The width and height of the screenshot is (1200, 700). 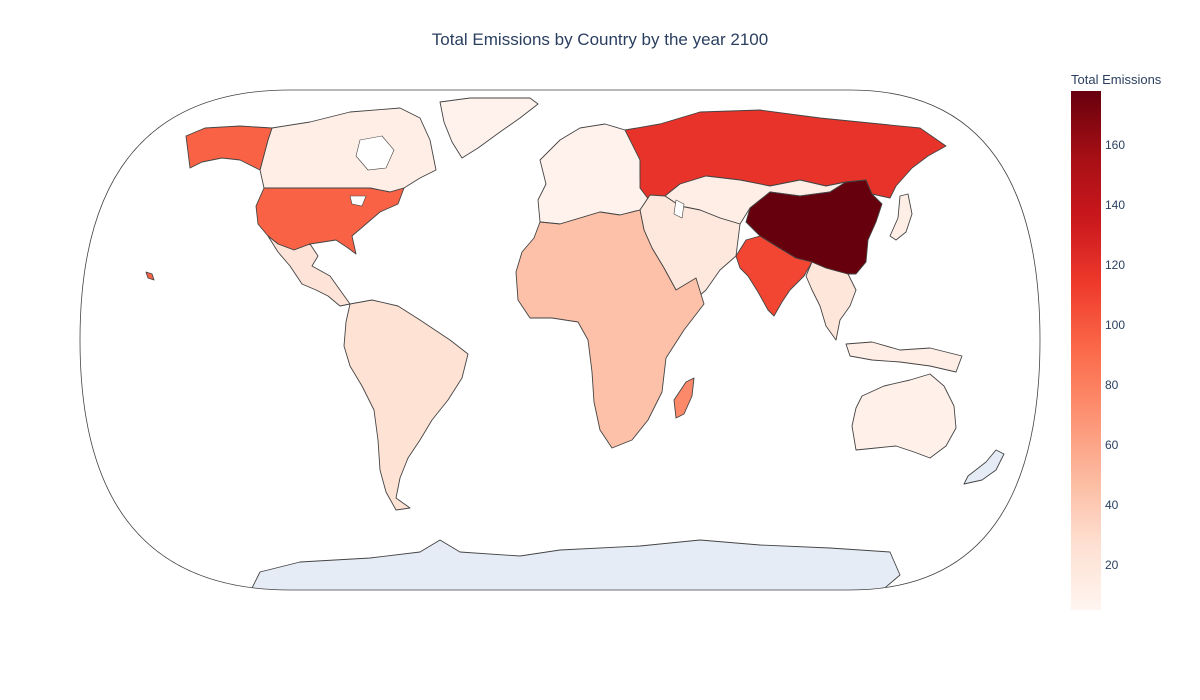 What do you see at coordinates (358, 201) in the screenshot?
I see `lake-great-lakes` at bounding box center [358, 201].